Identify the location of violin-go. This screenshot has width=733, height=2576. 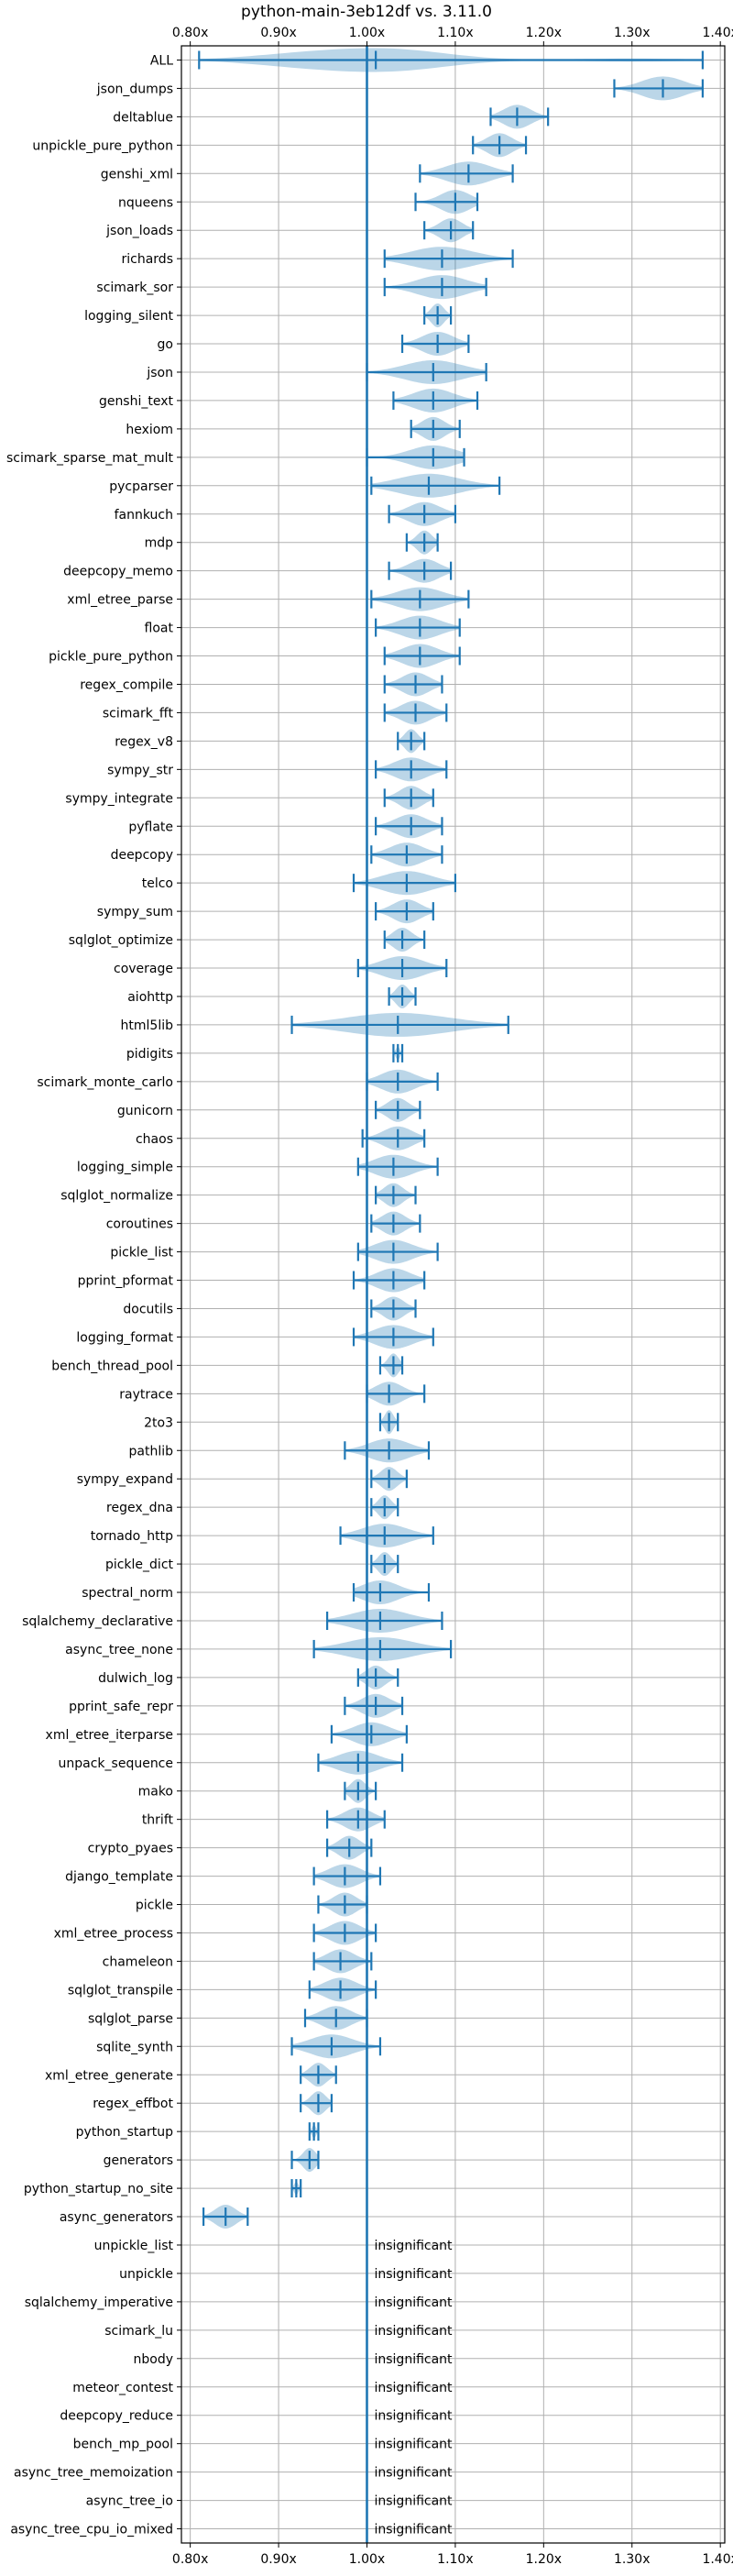
(435, 344).